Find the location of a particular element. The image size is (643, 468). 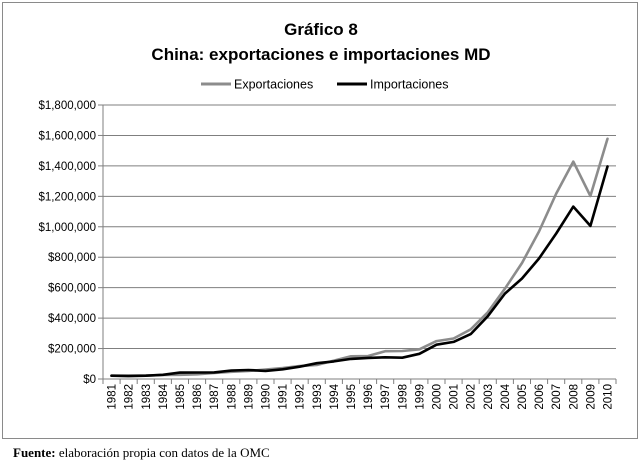

y-tick-label: $1,800,000 is located at coordinates (67, 106).